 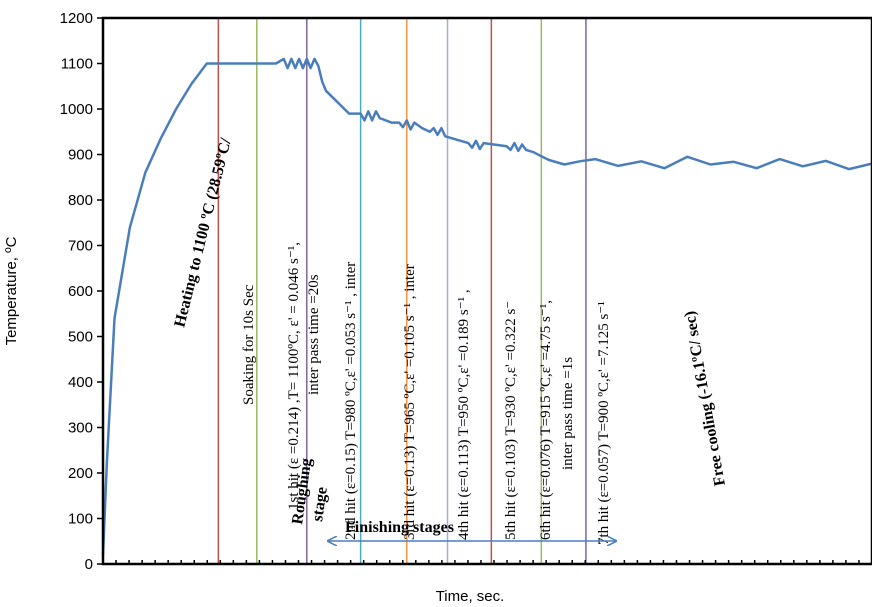 I want to click on y-tick-label: 0, so click(x=89, y=564).